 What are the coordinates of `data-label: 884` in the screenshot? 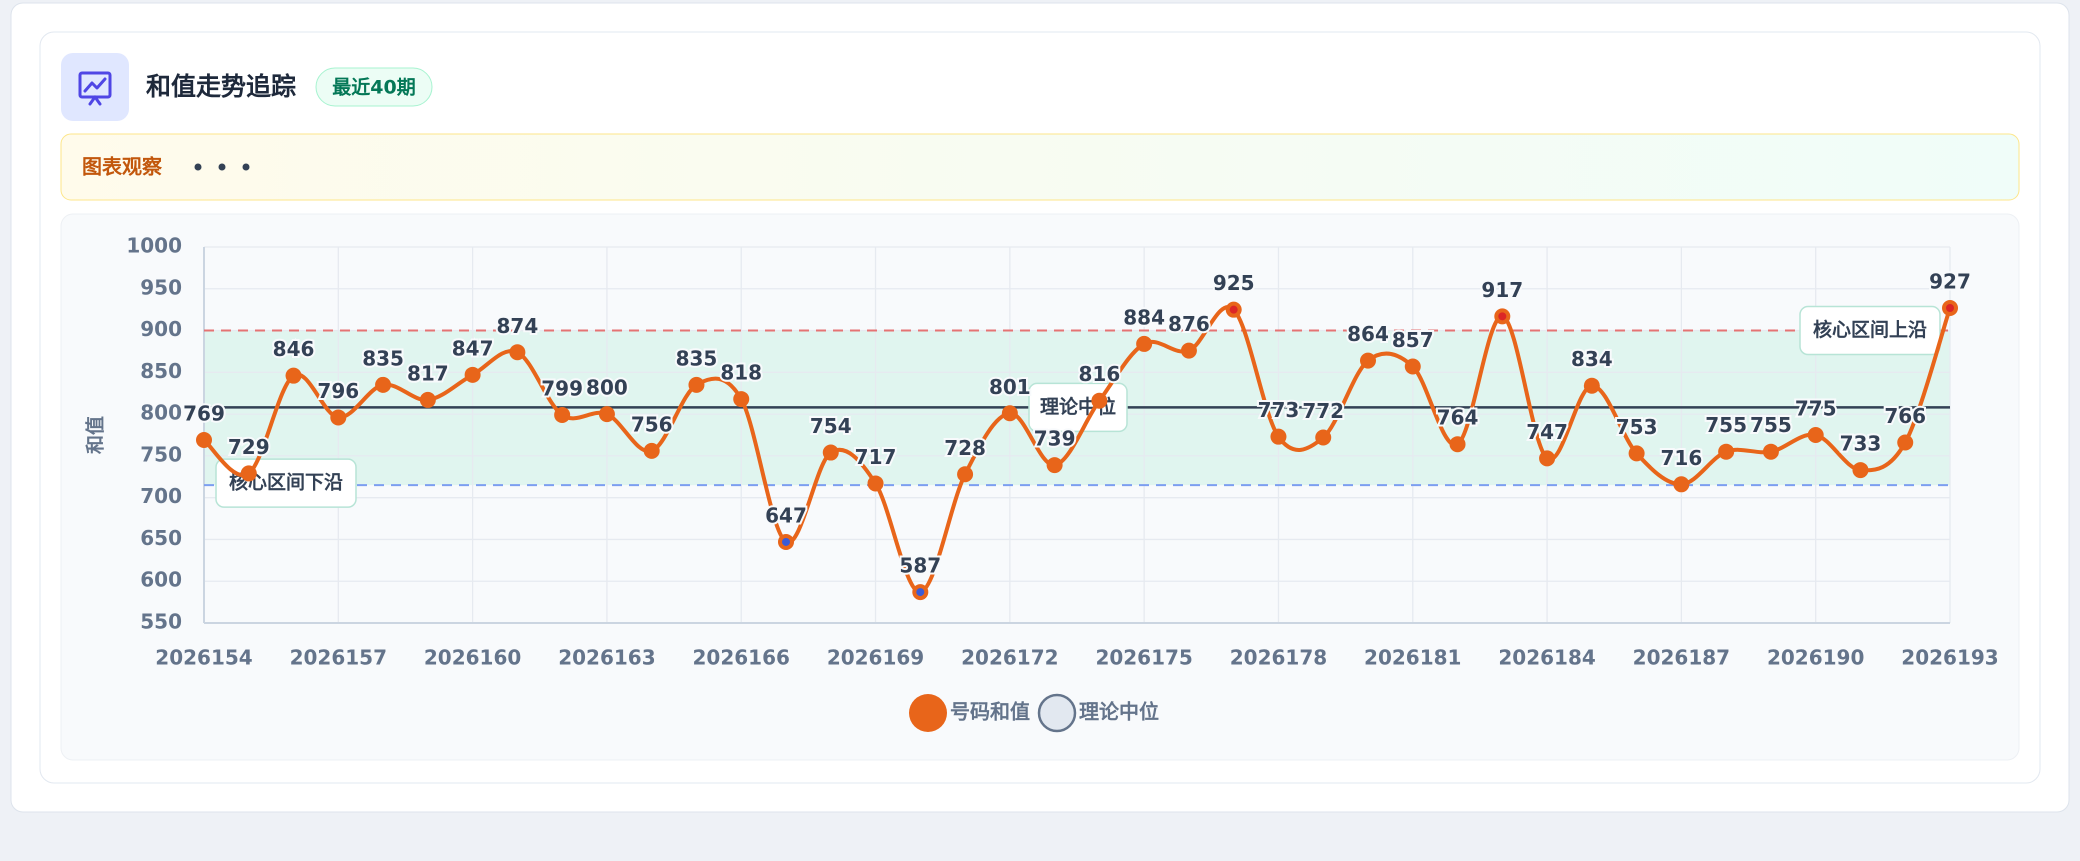 It's located at (1144, 317).